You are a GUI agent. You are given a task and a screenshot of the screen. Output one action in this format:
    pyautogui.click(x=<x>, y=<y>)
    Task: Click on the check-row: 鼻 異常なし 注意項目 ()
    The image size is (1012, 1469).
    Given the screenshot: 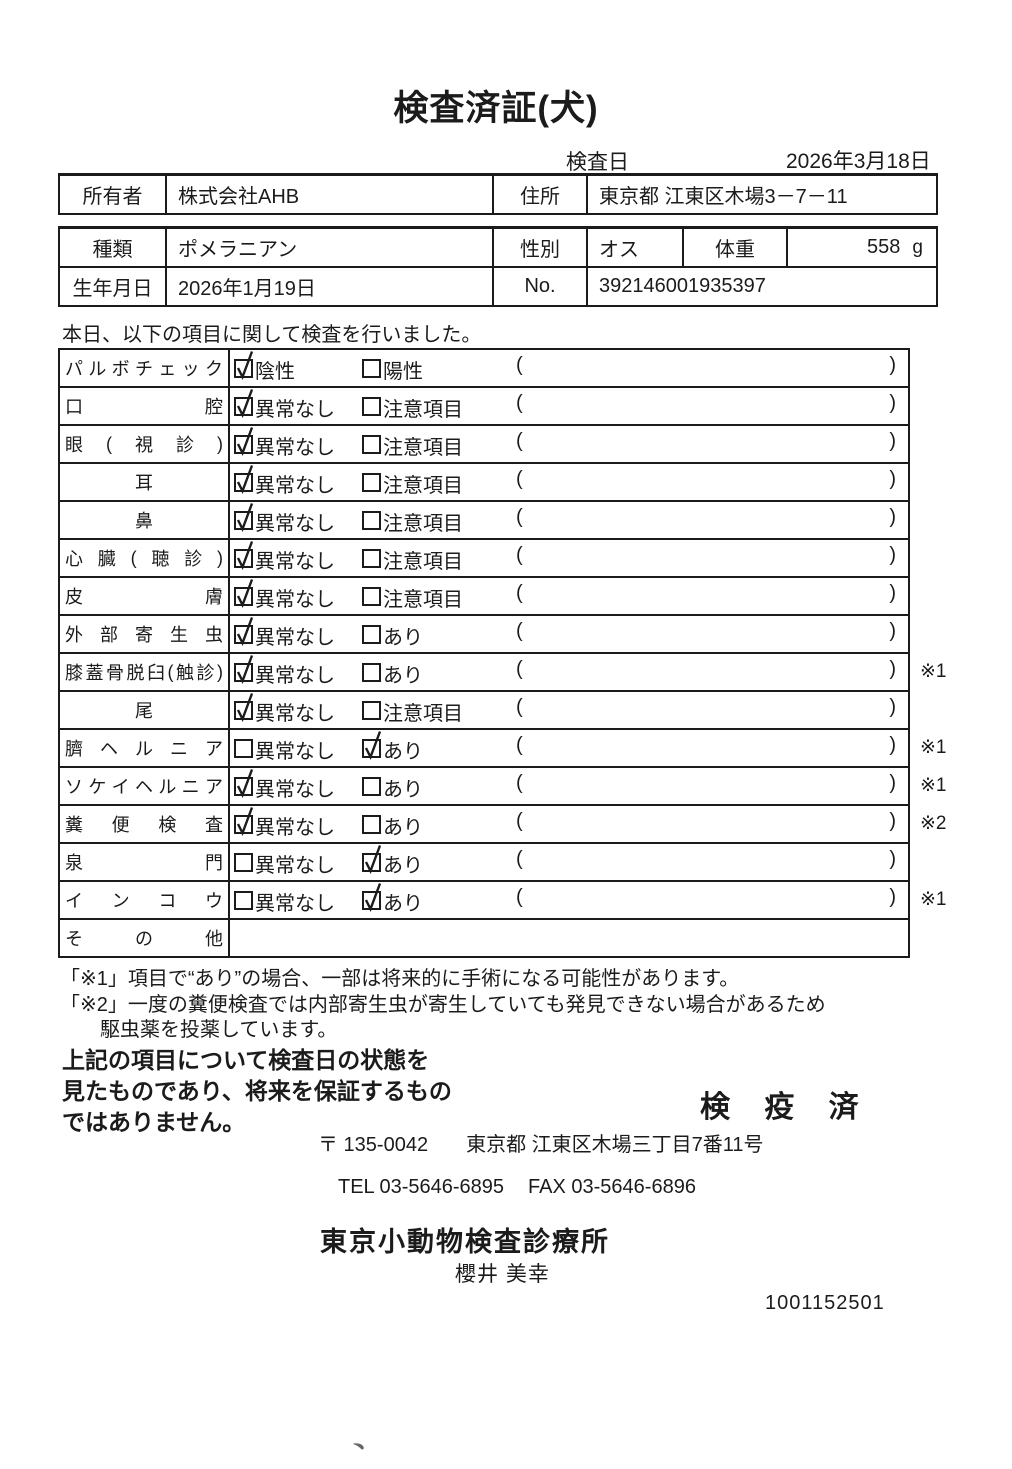 What is the action you would take?
    pyautogui.click(x=484, y=521)
    